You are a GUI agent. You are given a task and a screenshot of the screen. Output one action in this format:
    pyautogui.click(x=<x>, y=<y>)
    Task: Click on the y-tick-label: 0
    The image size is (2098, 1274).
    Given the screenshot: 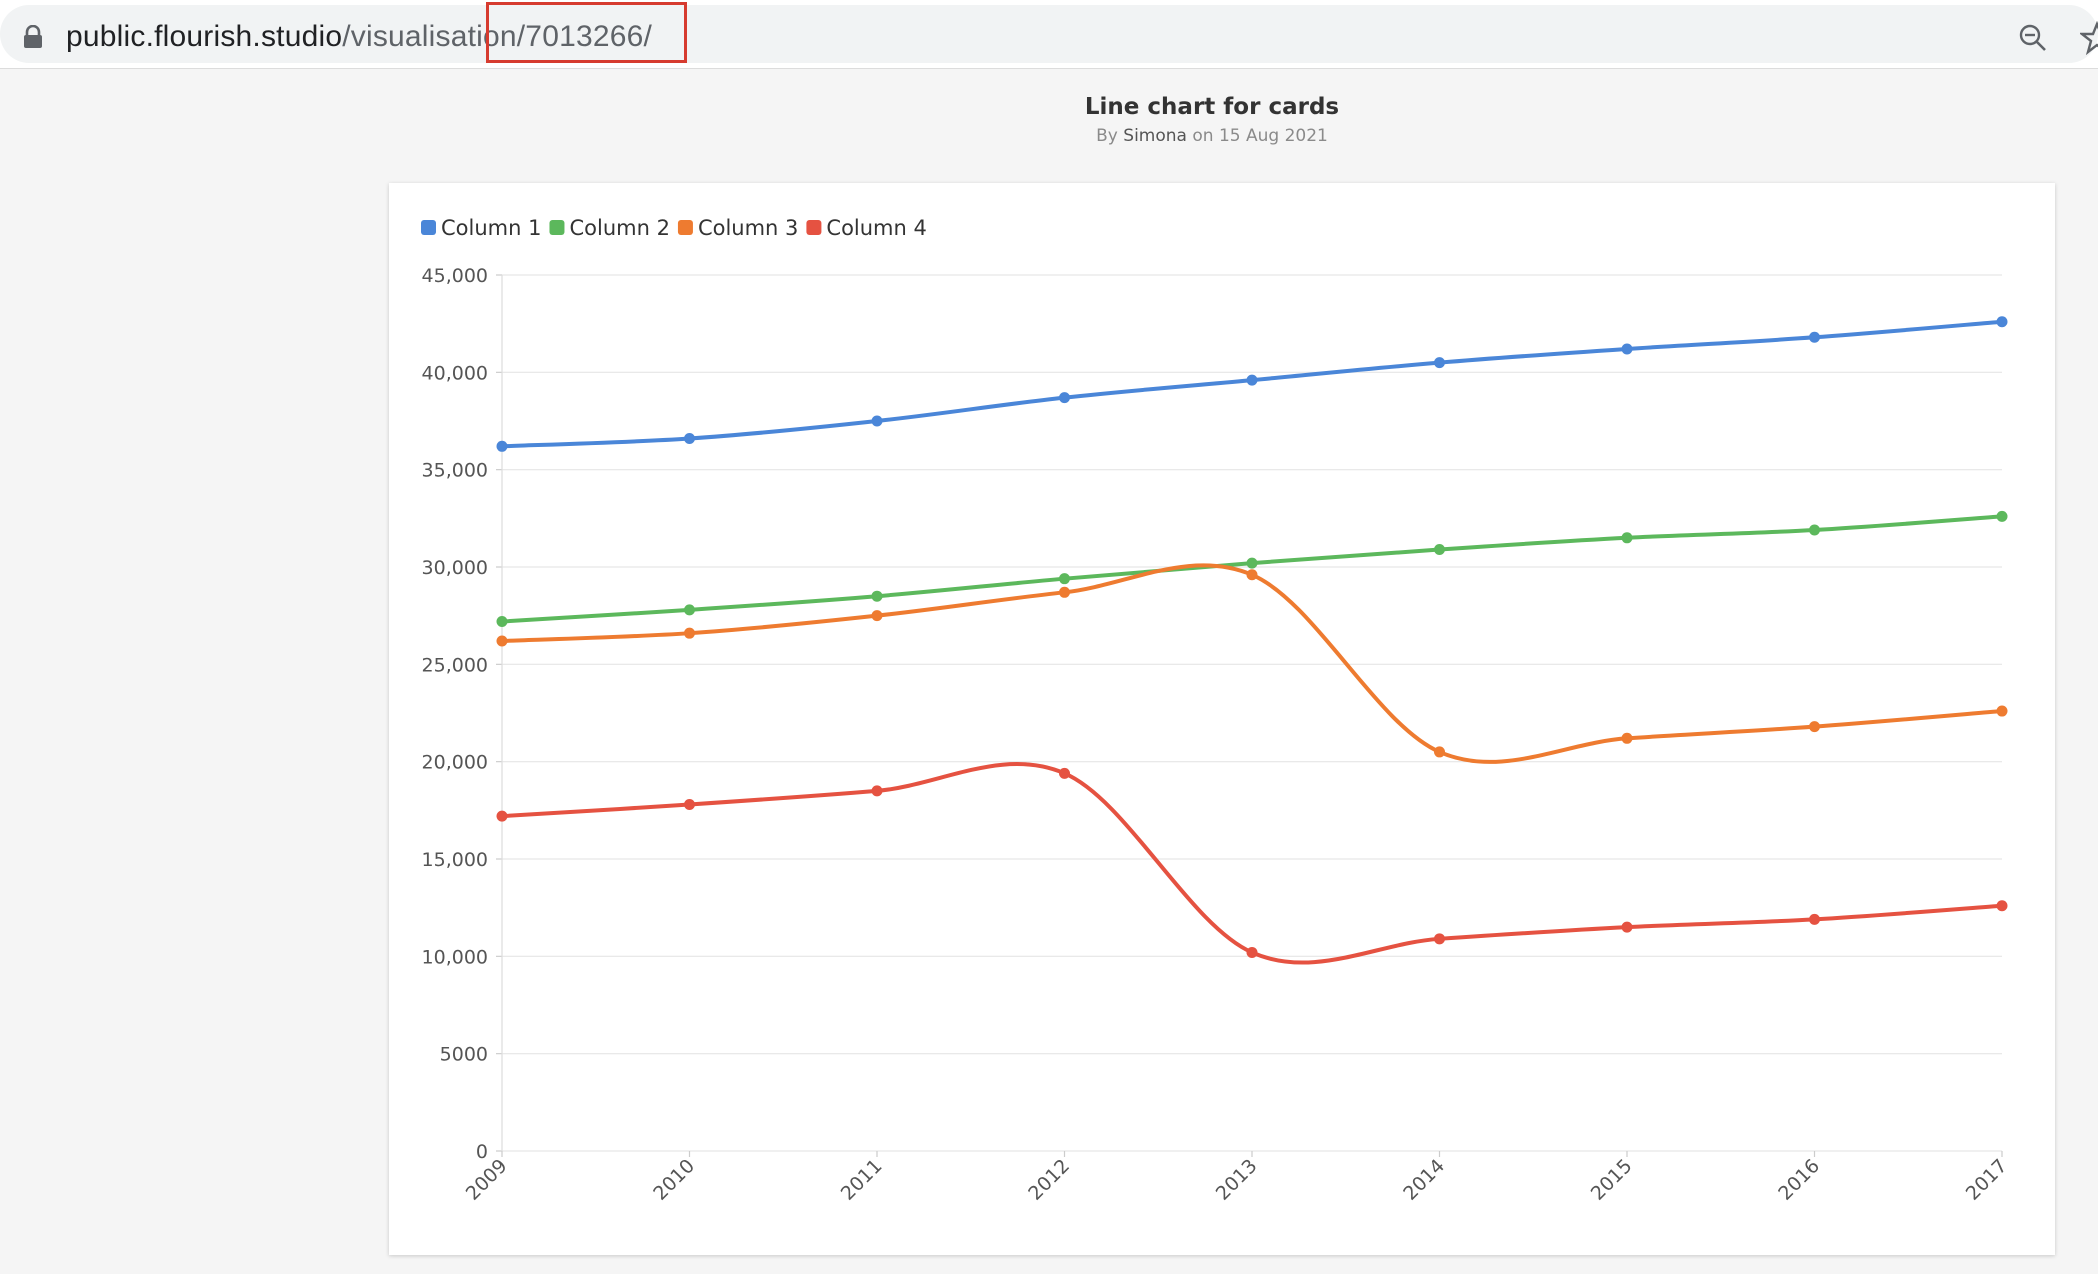 What is the action you would take?
    pyautogui.click(x=482, y=1152)
    